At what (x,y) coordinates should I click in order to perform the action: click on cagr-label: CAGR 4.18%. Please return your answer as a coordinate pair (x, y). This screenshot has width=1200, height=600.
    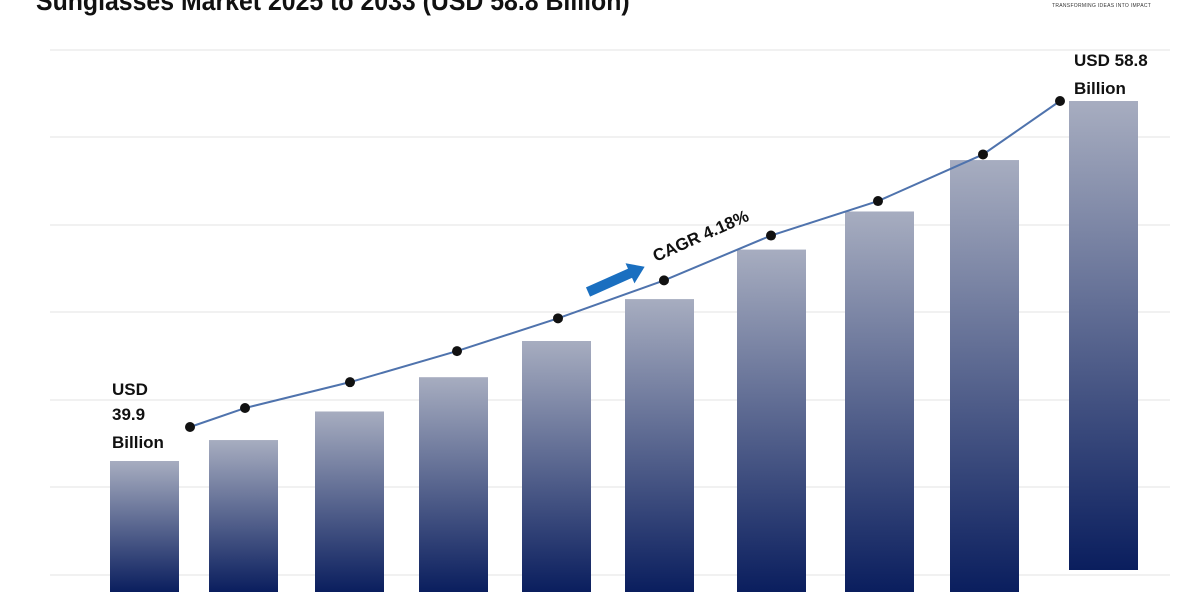
    Looking at the image, I should click on (701, 235).